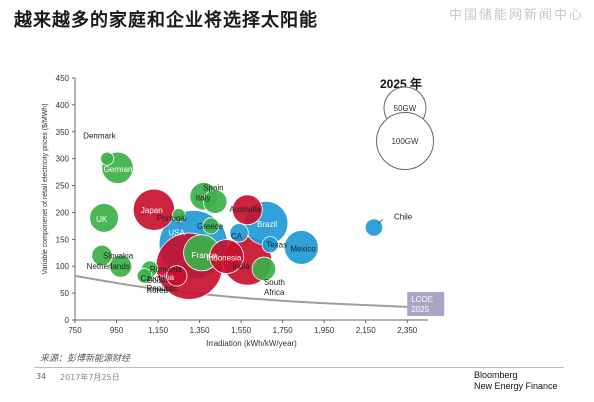 The height and width of the screenshot is (402, 594). What do you see at coordinates (176, 233) in the screenshot?
I see `label-usa: USA` at bounding box center [176, 233].